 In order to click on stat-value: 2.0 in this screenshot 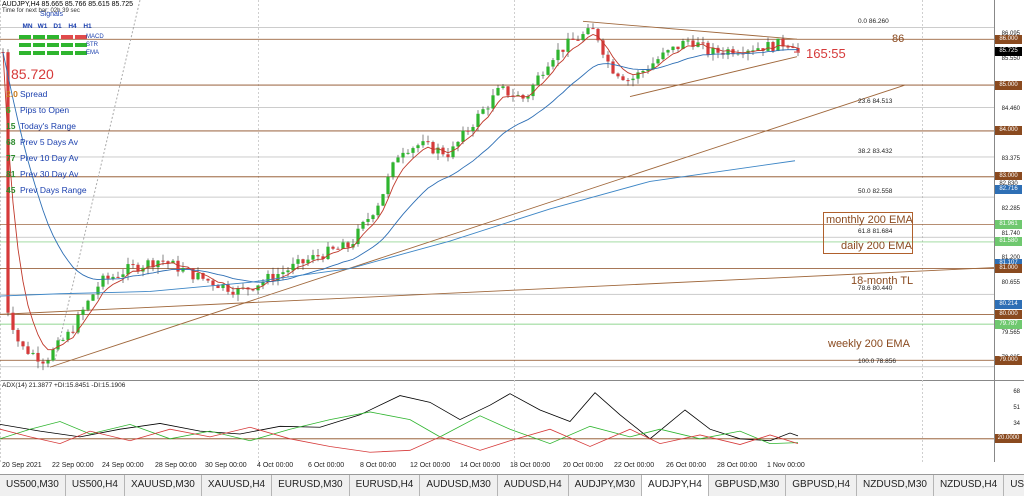, I will do `click(12, 94)`.